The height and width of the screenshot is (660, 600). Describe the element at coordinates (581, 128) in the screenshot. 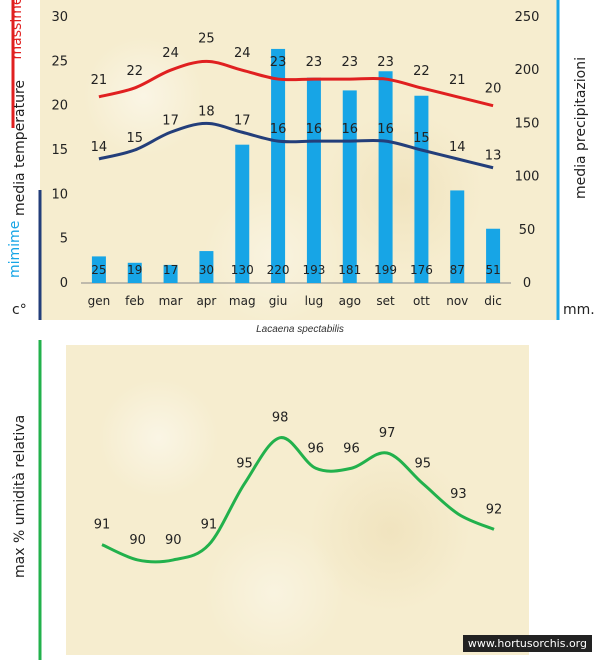

I see `ylabel-precipitazioni: media precipitazioni` at that location.